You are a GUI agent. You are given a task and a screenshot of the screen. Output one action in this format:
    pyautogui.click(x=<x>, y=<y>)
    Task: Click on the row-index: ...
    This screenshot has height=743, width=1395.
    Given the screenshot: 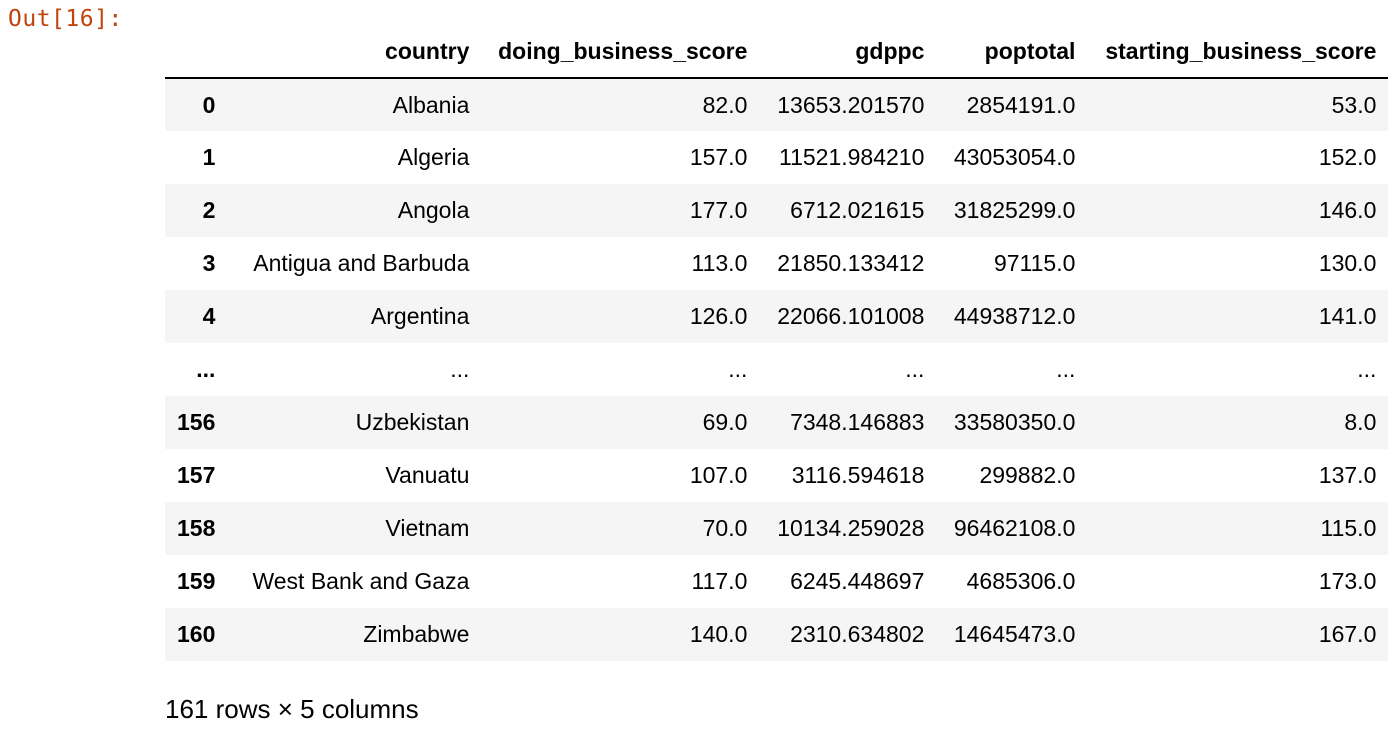 What is the action you would take?
    pyautogui.click(x=206, y=369)
    